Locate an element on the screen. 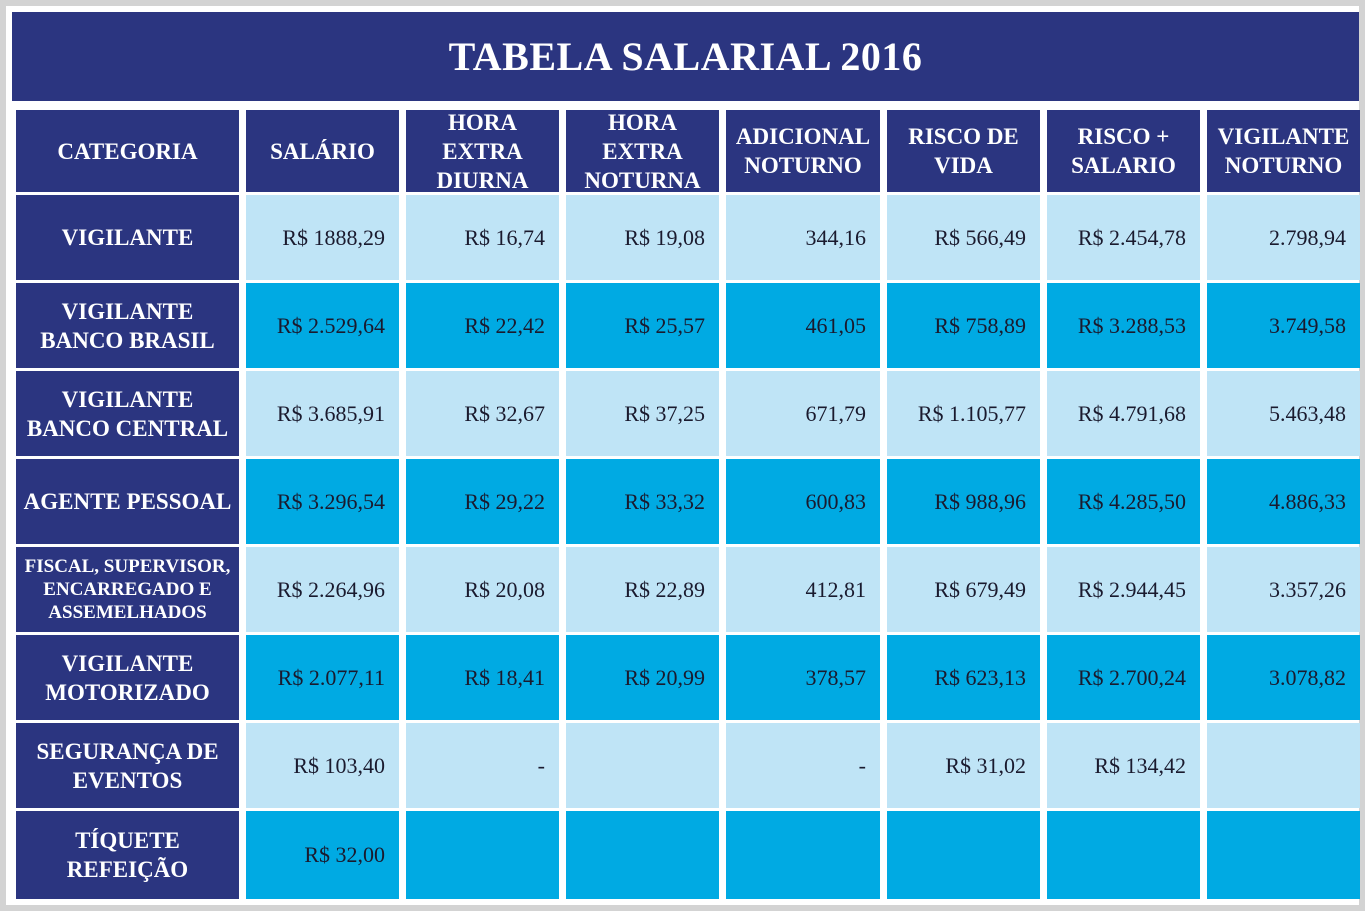 This screenshot has height=911, width=1365. cell-risco-de-vida is located at coordinates (963, 855).